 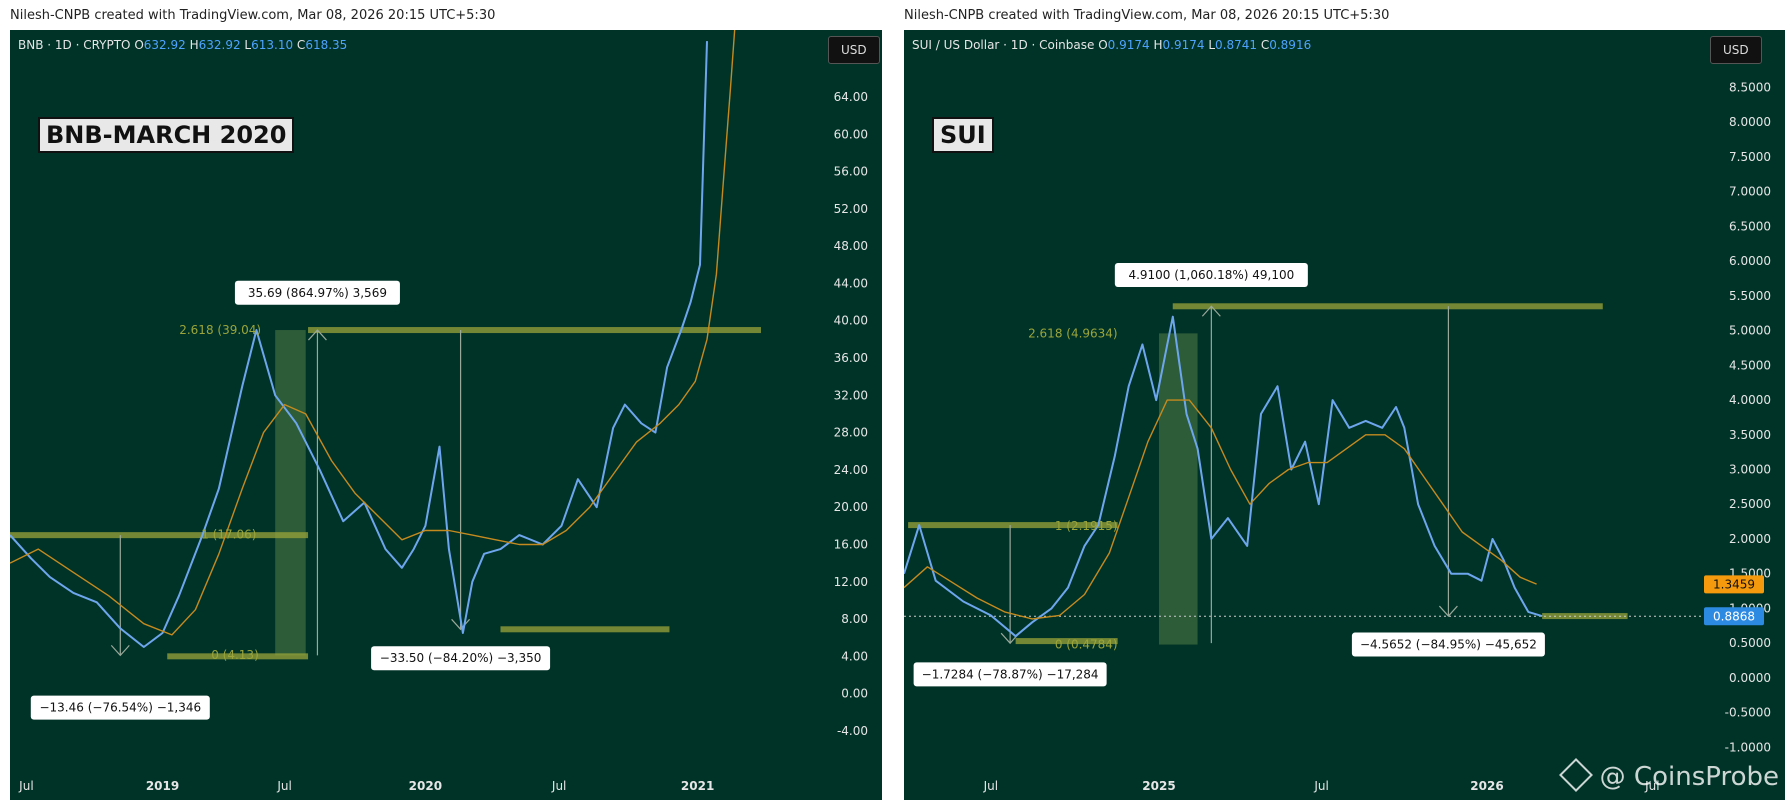 What do you see at coordinates (425, 786) in the screenshot?
I see `x-tick-label: 2020` at bounding box center [425, 786].